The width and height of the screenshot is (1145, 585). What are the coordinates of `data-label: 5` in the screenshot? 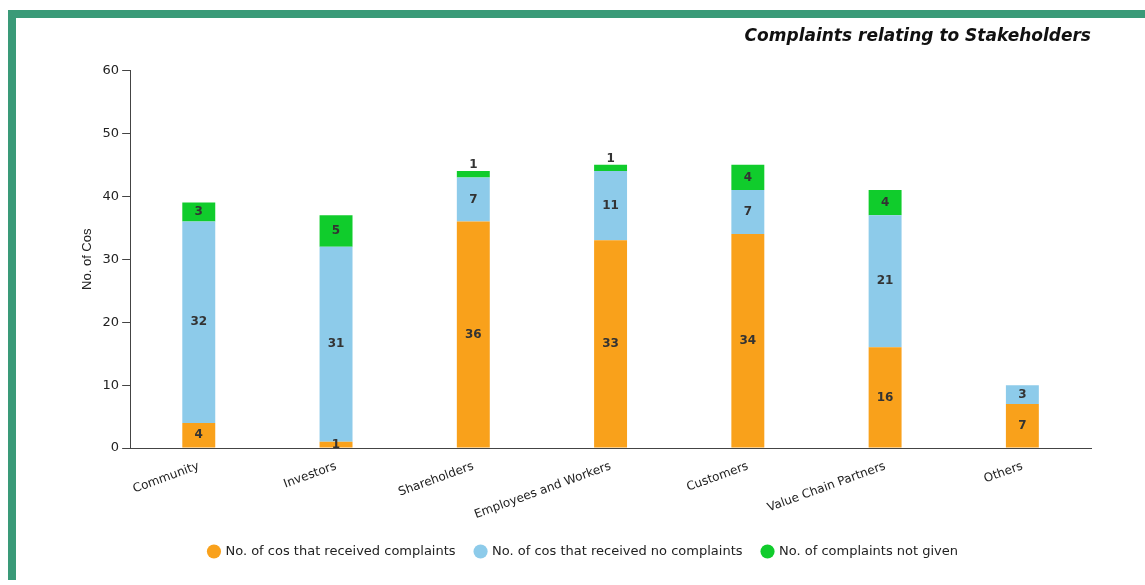 It's located at (336, 230).